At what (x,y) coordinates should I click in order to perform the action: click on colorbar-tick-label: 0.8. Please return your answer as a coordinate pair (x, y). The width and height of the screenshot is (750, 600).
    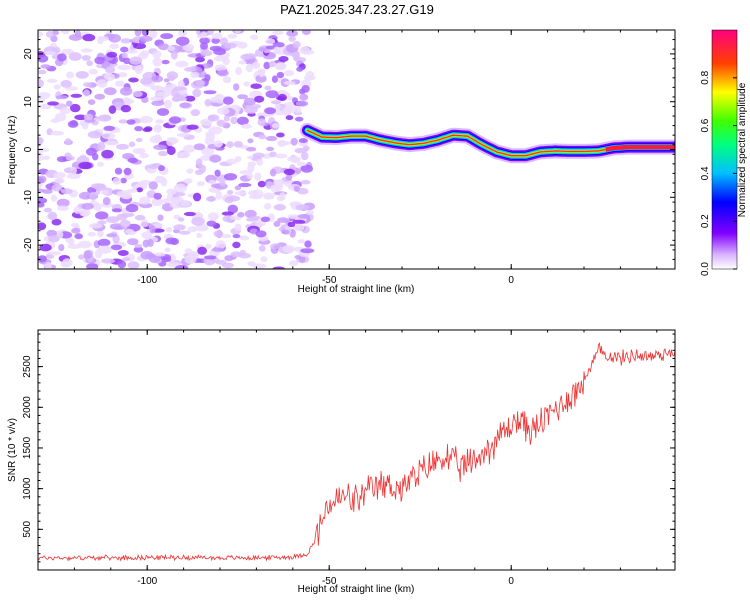
    Looking at the image, I should click on (705, 77).